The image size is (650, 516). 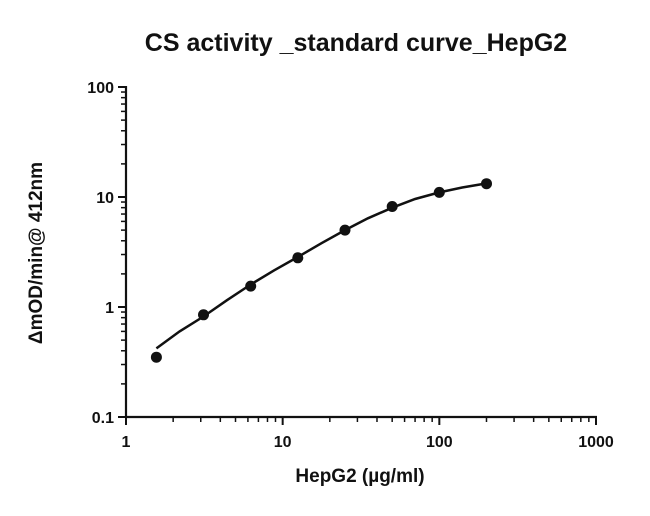 What do you see at coordinates (596, 442) in the screenshot?
I see `x-tick-label: 1000` at bounding box center [596, 442].